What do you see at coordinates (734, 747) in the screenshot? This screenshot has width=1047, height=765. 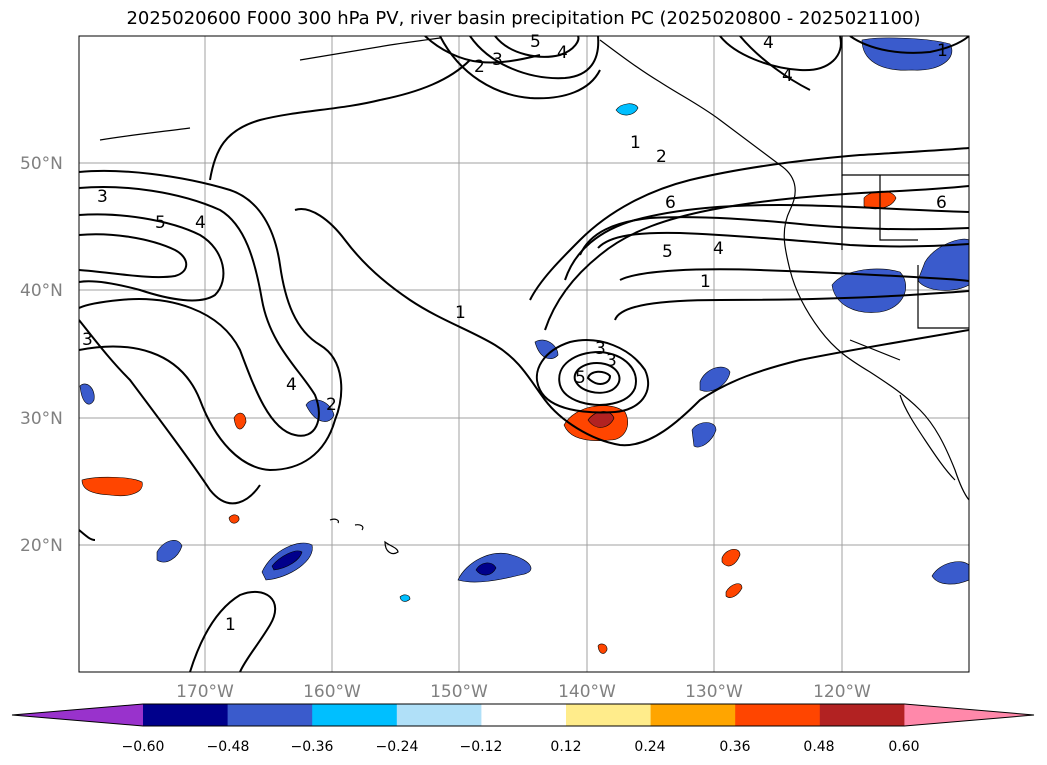 I see `colorbar-tick-label: 0.36` at bounding box center [734, 747].